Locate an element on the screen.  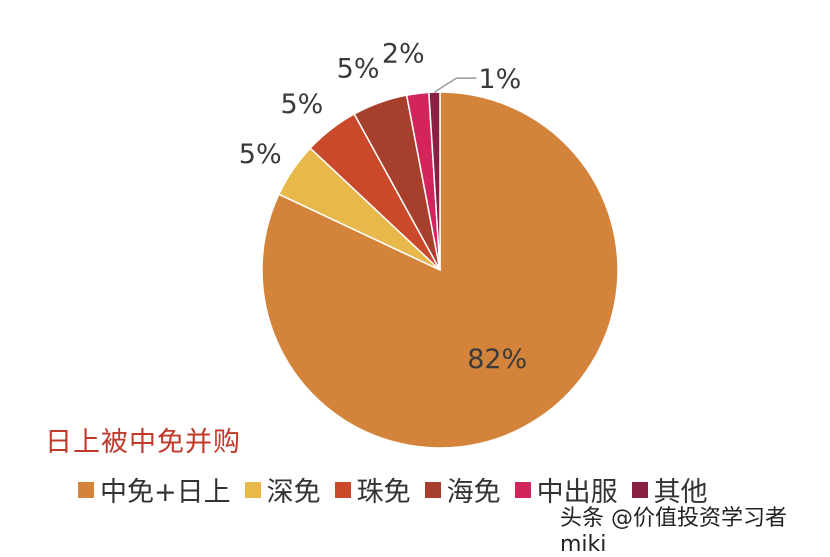
data-label: 2% is located at coordinates (403, 54).